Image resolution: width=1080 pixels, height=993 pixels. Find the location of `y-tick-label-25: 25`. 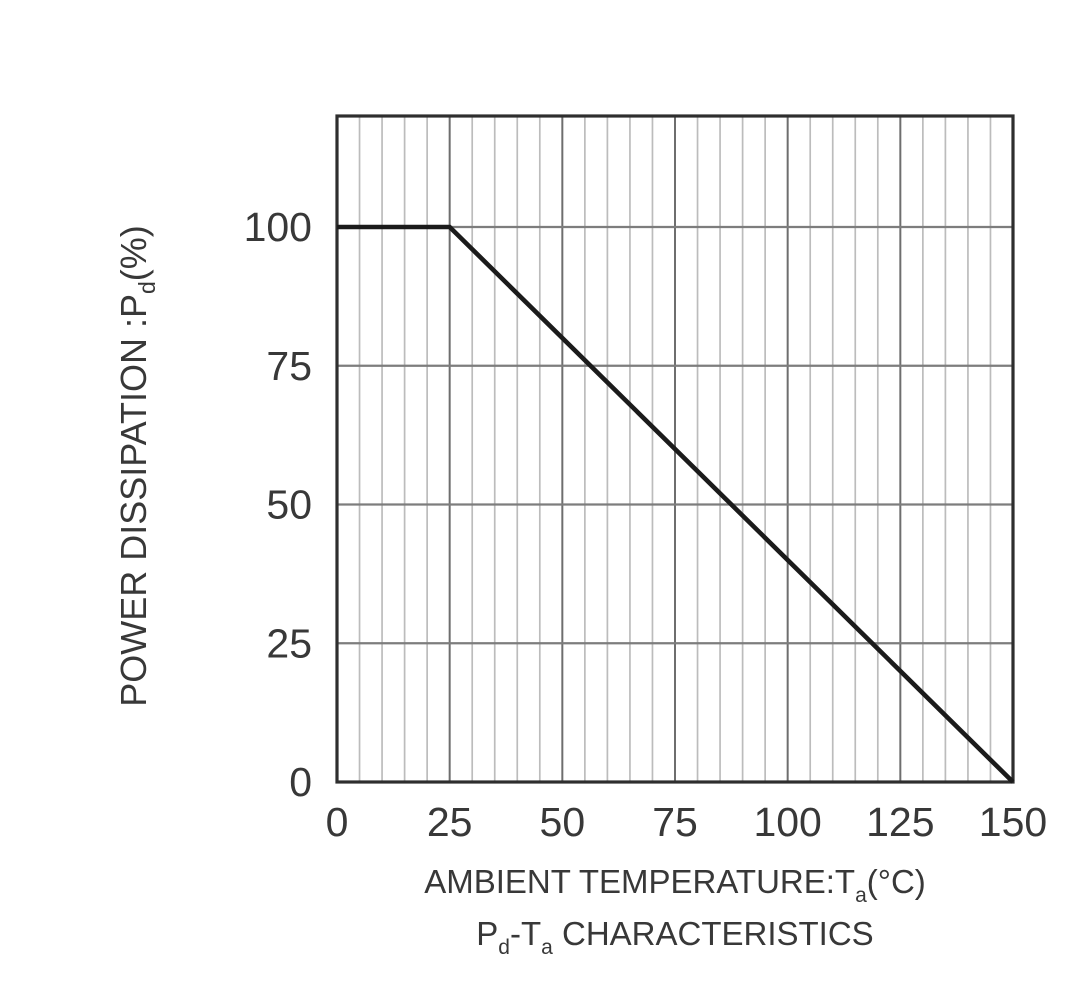

y-tick-label-25: 25 is located at coordinates (289, 643).